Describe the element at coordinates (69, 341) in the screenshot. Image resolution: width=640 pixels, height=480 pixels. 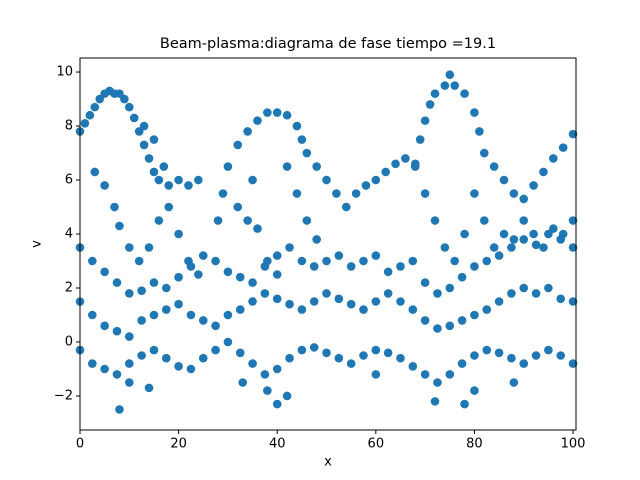
I see `y-tick-label: 0` at that location.